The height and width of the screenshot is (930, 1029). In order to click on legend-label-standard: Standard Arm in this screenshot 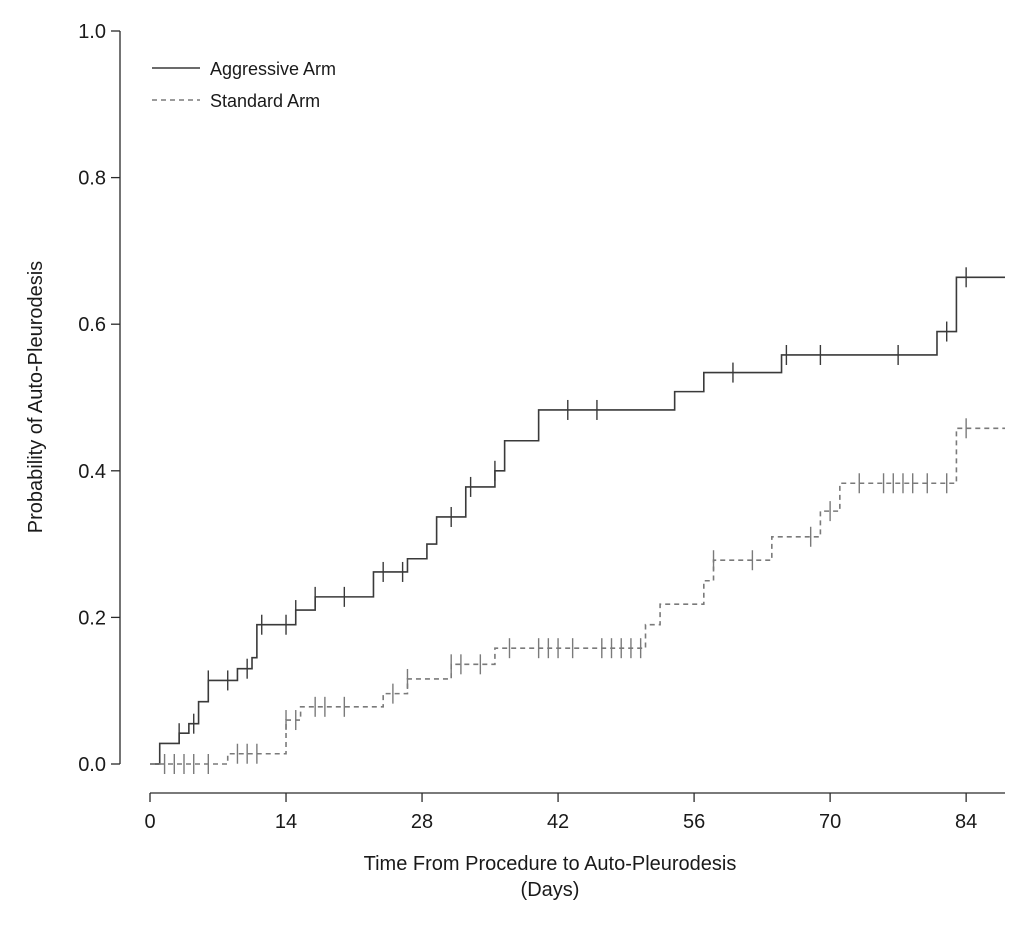, I will do `click(265, 101)`.